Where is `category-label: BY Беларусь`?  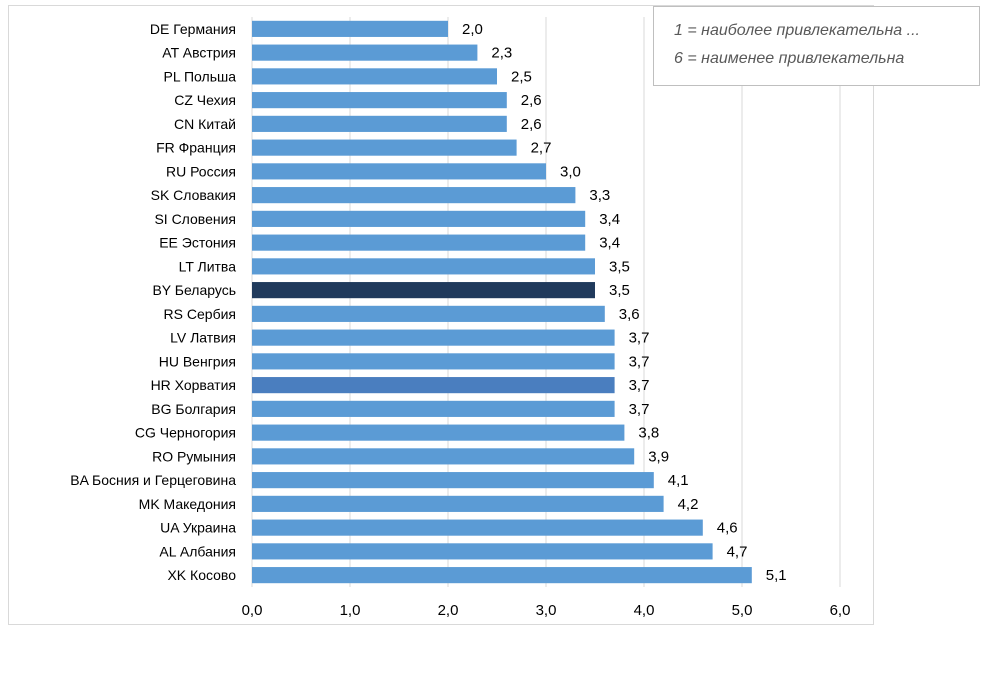 category-label: BY Беларусь is located at coordinates (194, 290).